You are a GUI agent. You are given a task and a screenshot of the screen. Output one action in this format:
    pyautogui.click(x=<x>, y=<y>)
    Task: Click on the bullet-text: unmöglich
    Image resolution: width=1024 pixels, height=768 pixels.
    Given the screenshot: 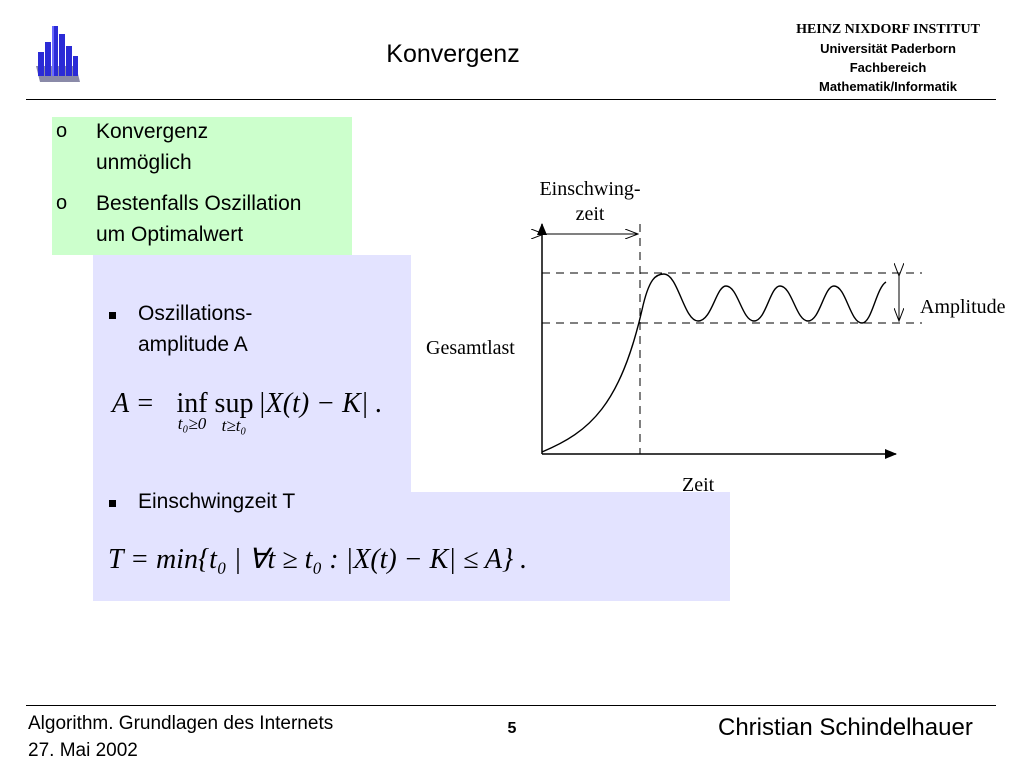 What is the action you would take?
    pyautogui.click(x=144, y=162)
    